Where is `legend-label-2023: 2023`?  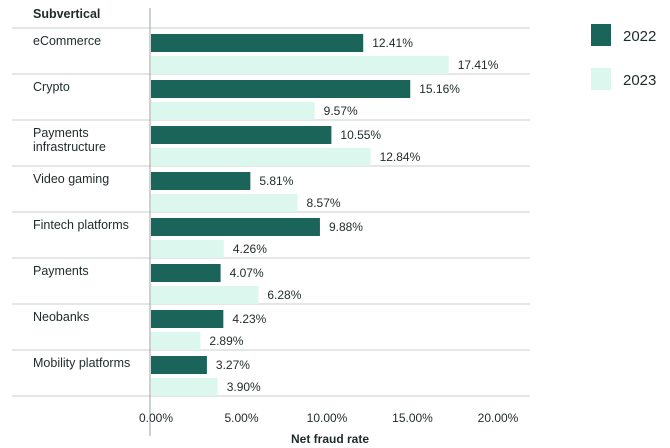
legend-label-2023: 2023 is located at coordinates (639, 80).